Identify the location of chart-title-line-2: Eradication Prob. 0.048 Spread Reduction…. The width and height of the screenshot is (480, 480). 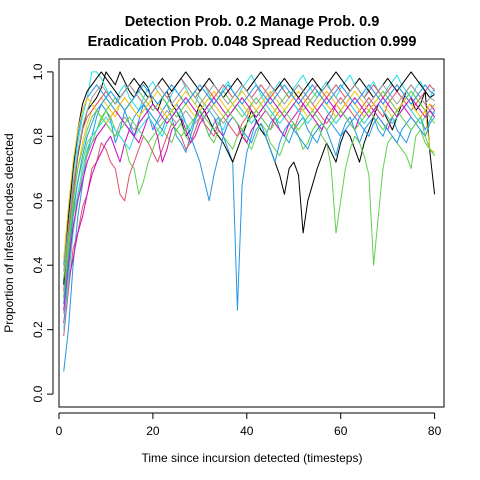
(252, 42).